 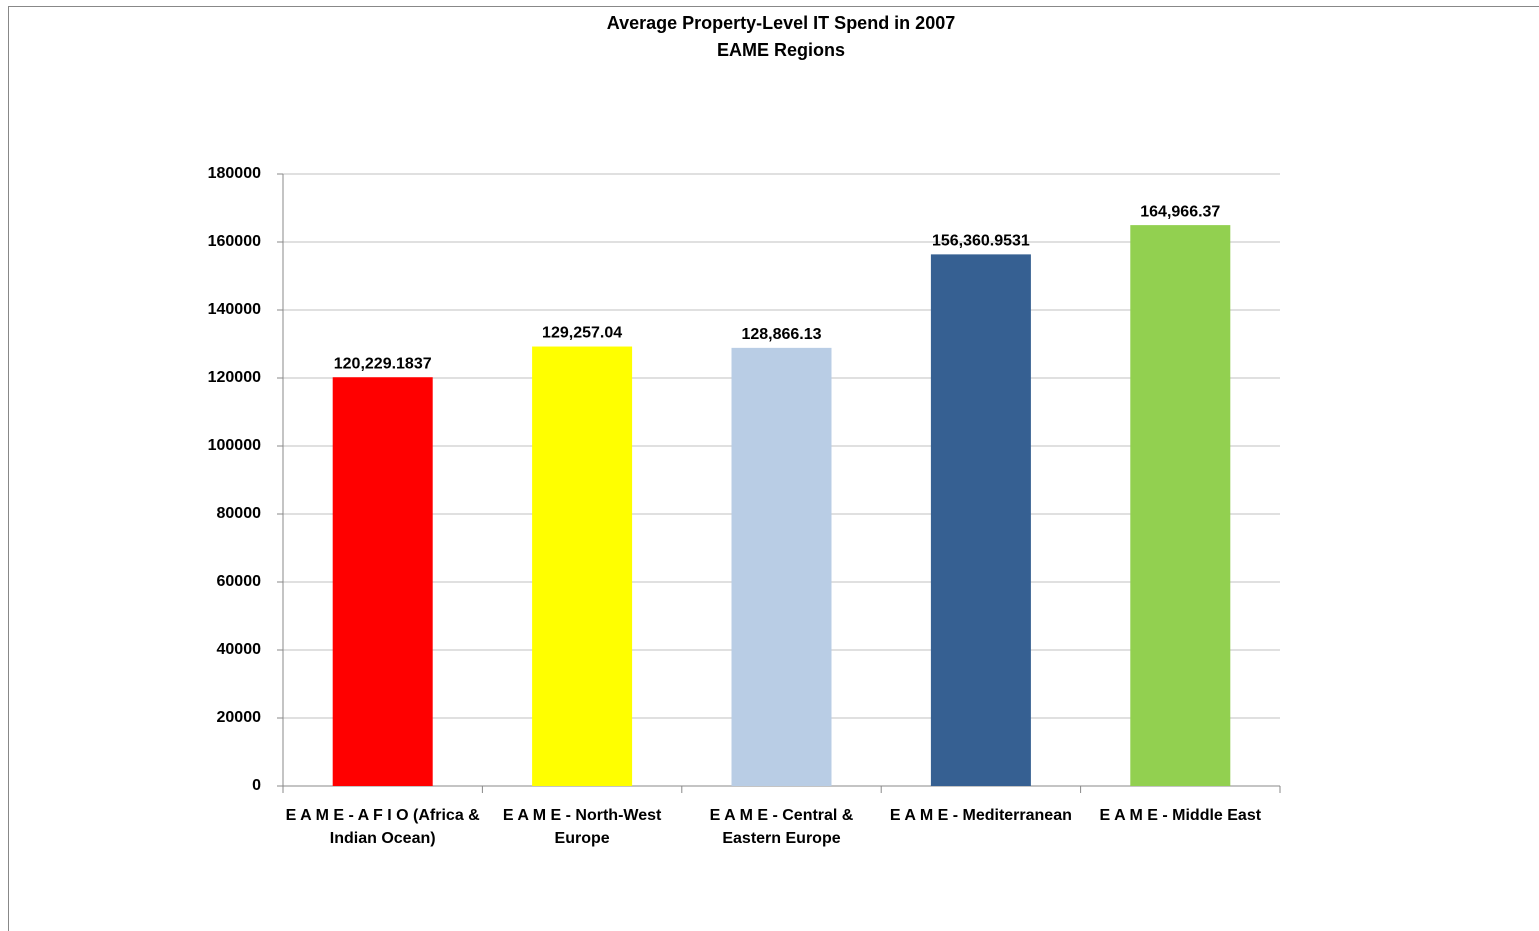 What do you see at coordinates (781, 334) in the screenshot?
I see `value-label: 128,866.13` at bounding box center [781, 334].